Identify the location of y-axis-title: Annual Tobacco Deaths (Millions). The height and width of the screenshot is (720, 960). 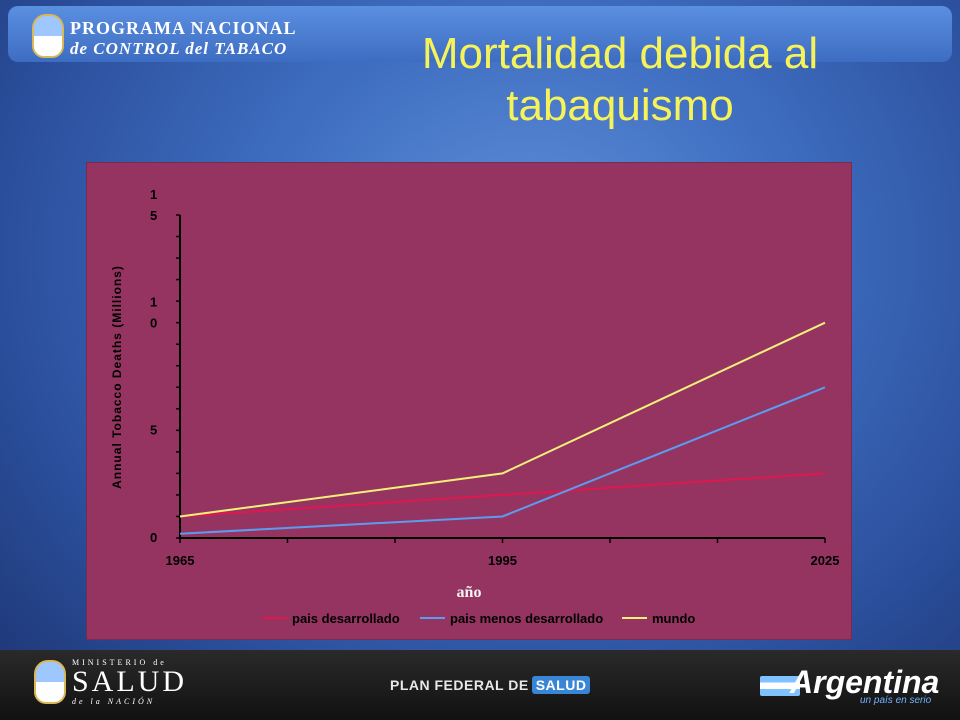
(117, 377).